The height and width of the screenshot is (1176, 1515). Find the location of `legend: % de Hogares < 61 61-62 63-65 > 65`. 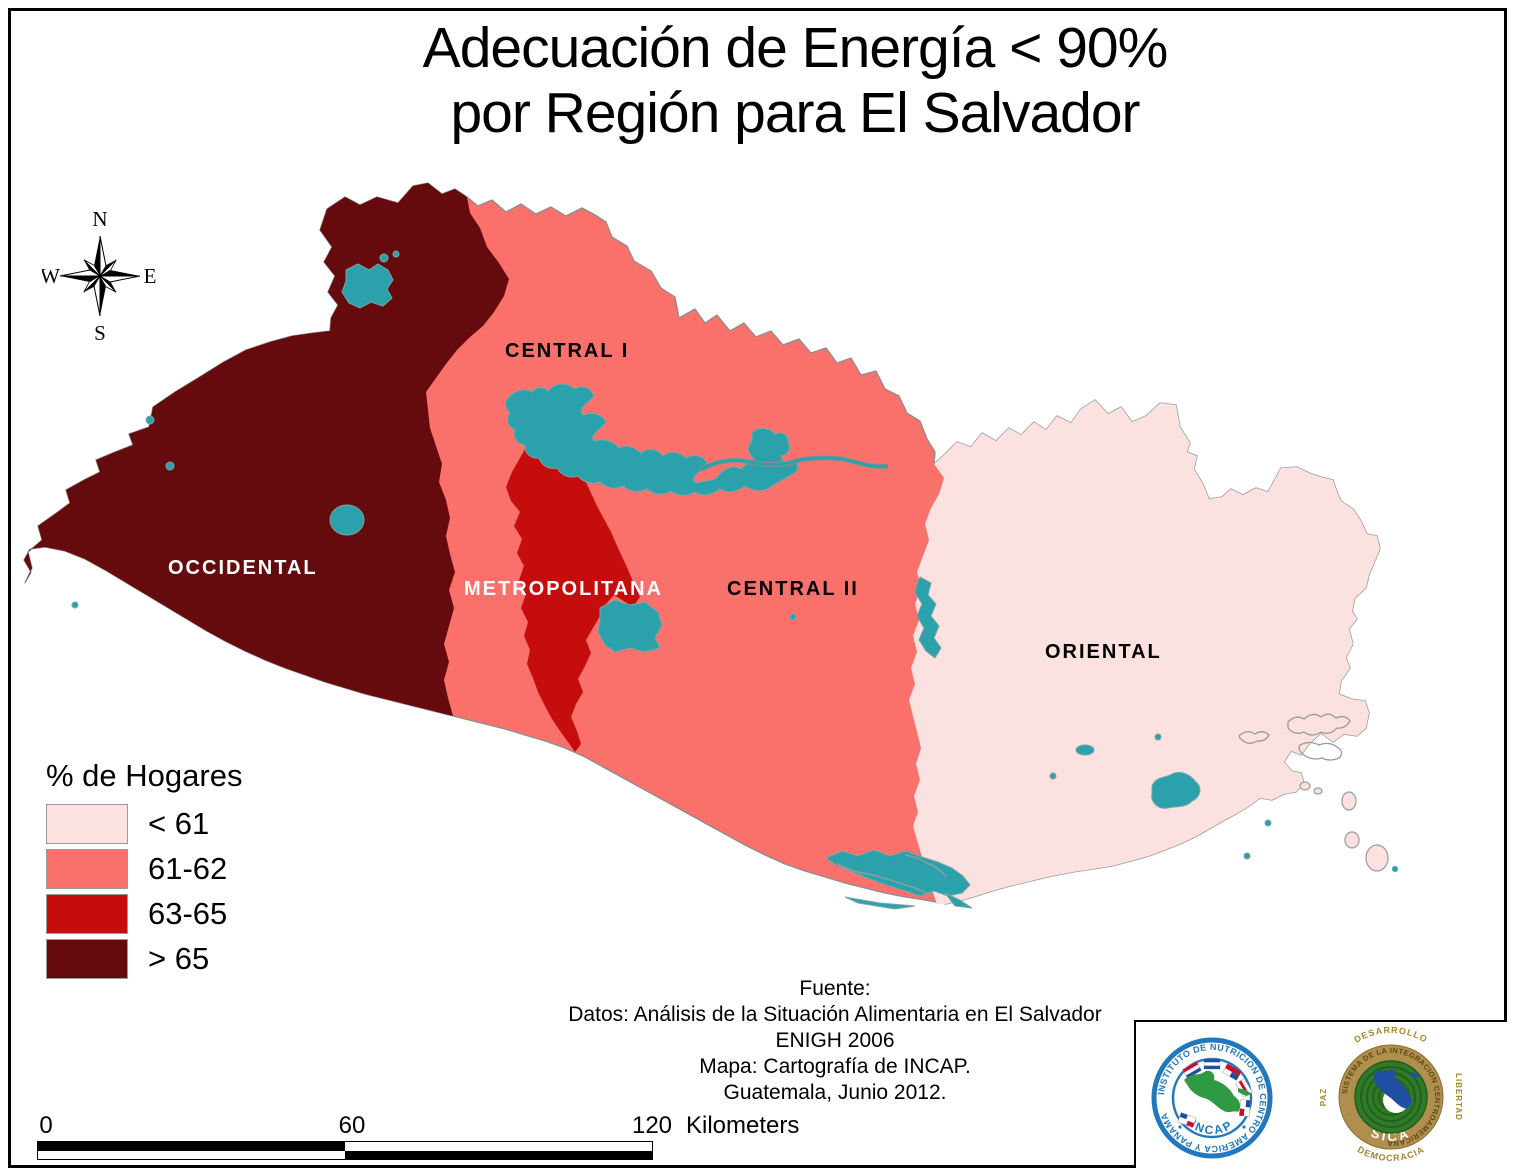

legend: % de Hogares < 61 61-62 63-65 > 65 is located at coordinates (144, 871).